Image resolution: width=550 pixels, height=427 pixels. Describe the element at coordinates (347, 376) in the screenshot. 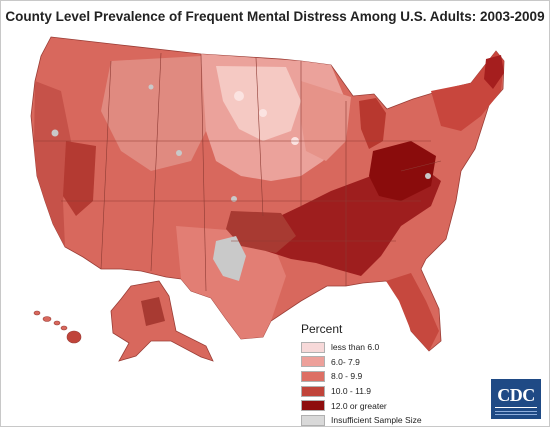

I see `legend-label: 8.0 - 9.9` at that location.